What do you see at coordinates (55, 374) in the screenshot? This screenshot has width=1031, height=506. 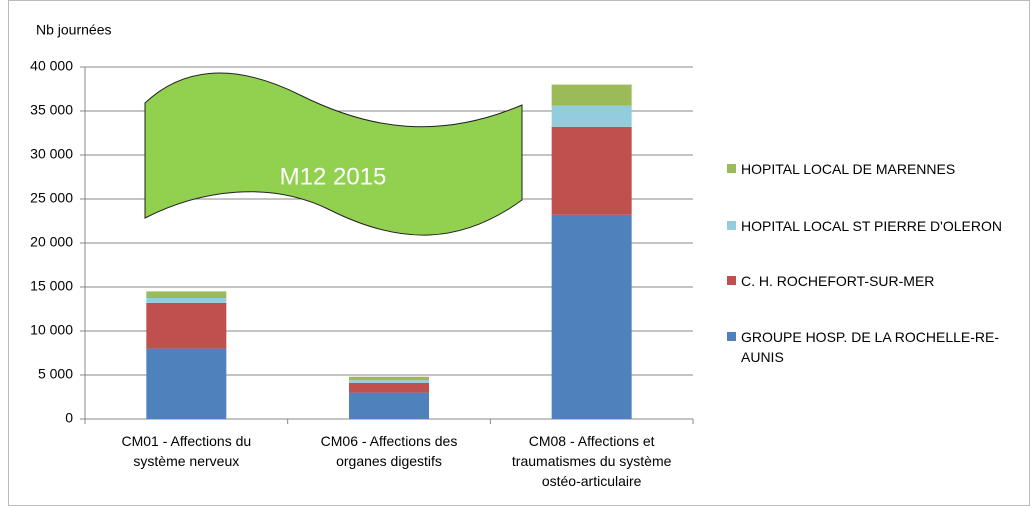 I see `y-tick-label: 5 000` at bounding box center [55, 374].